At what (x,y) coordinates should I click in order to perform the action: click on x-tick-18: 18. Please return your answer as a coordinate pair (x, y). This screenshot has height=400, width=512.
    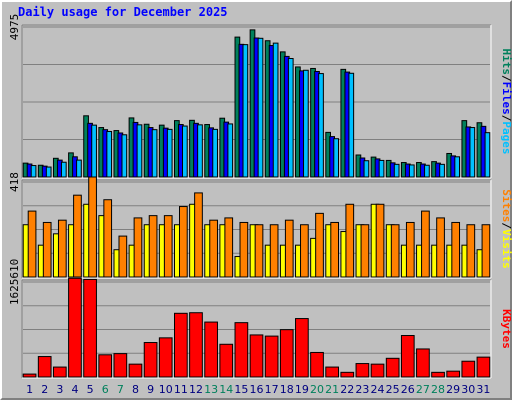
    Looking at the image, I should click on (287, 389).